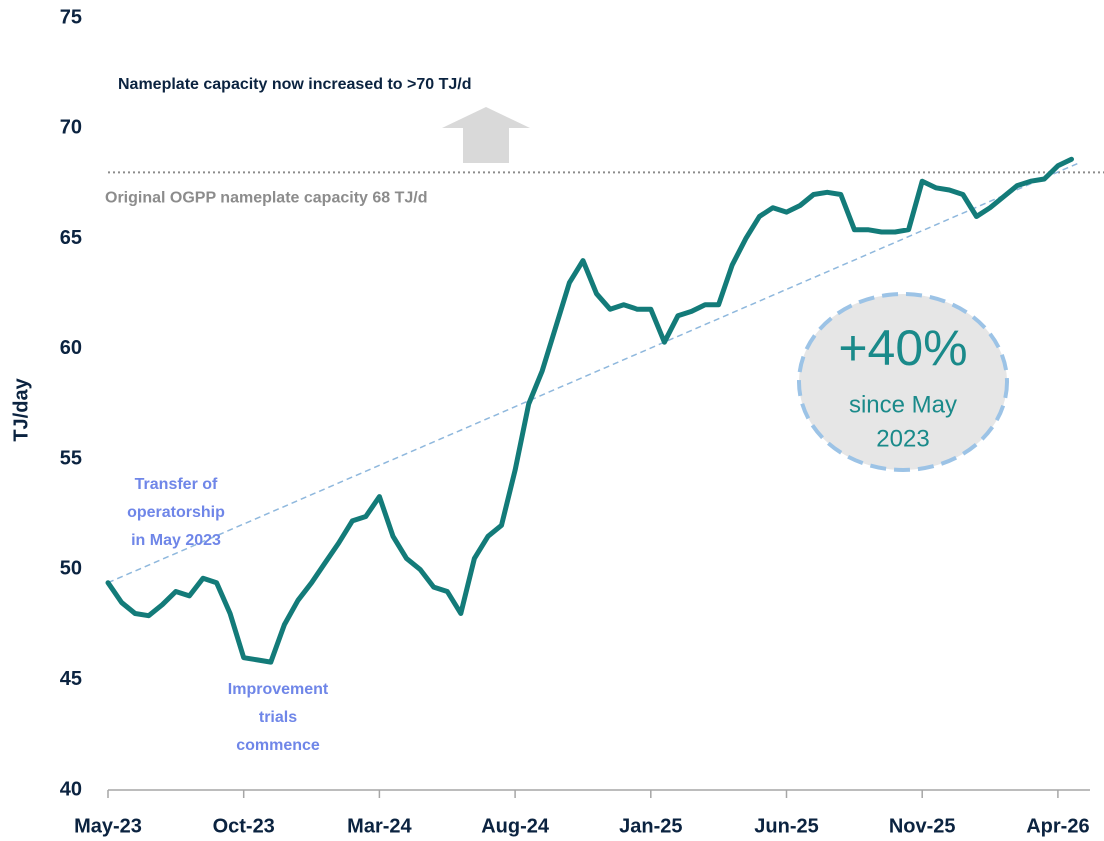  Describe the element at coordinates (902, 438) in the screenshot. I see `badge-text: 2023` at that location.